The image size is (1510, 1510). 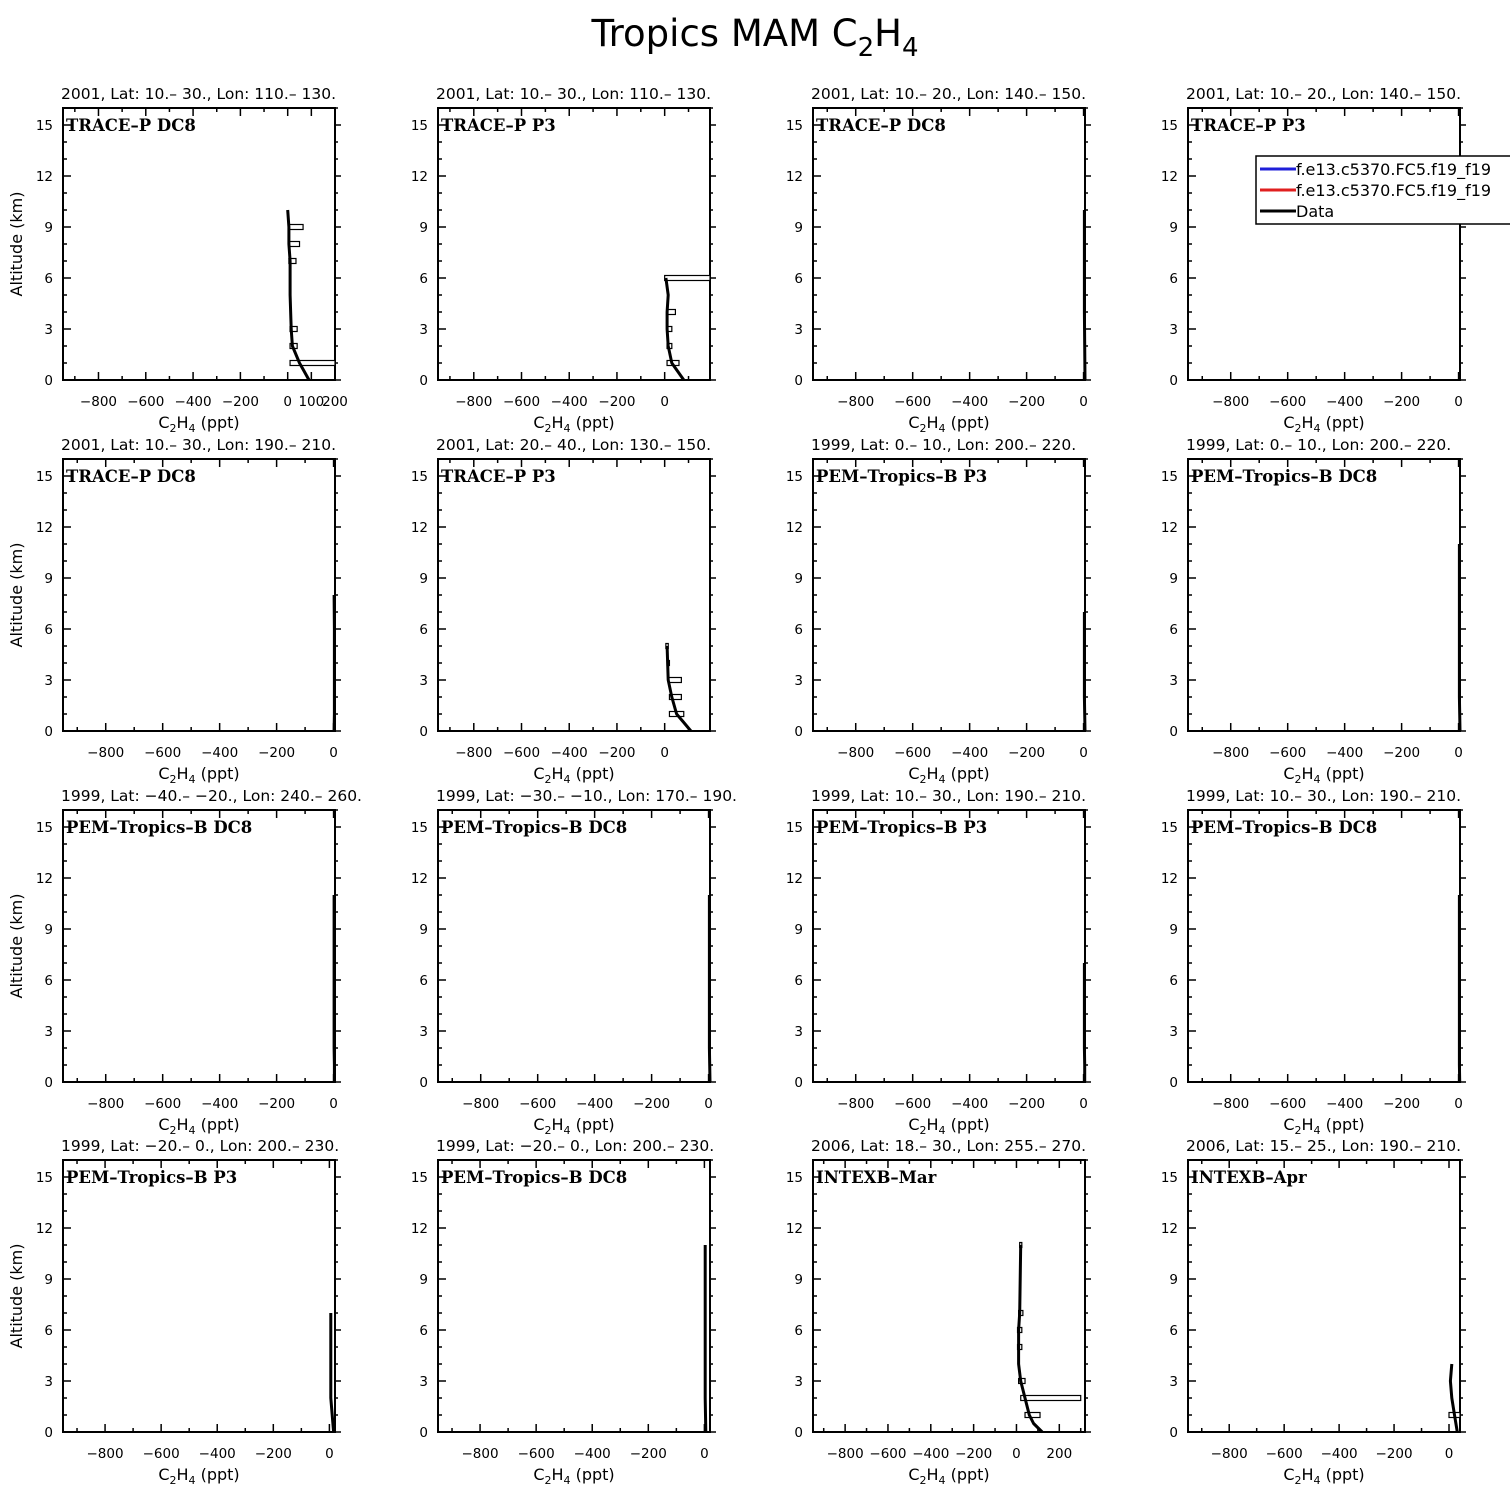 What do you see at coordinates (198, 445) in the screenshot?
I see `panel-title: 2001, Lat: 10.– 30., Lon: 190.– 210.` at bounding box center [198, 445].